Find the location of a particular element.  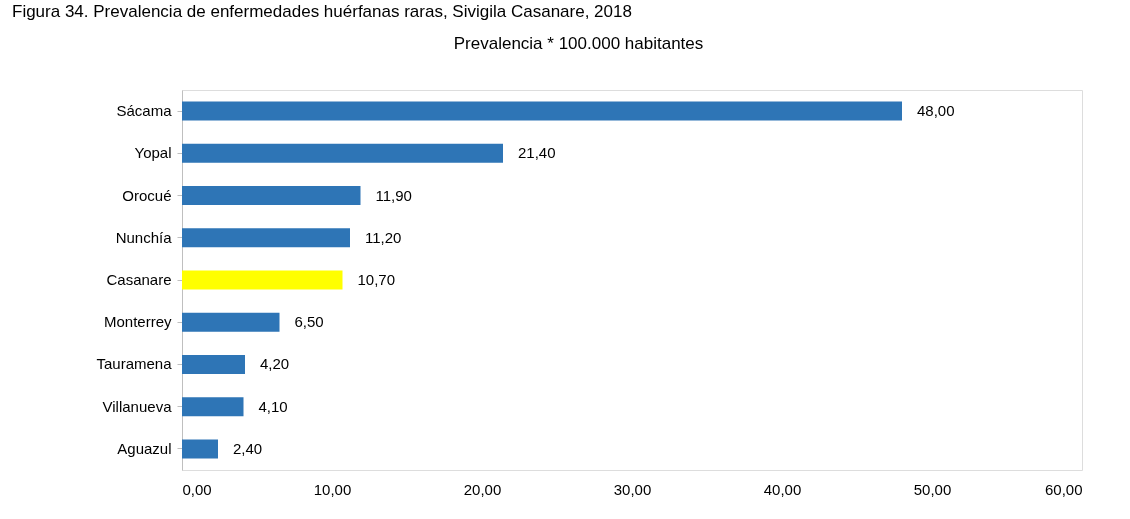

x-tick-label: 30,00 is located at coordinates (632, 489).